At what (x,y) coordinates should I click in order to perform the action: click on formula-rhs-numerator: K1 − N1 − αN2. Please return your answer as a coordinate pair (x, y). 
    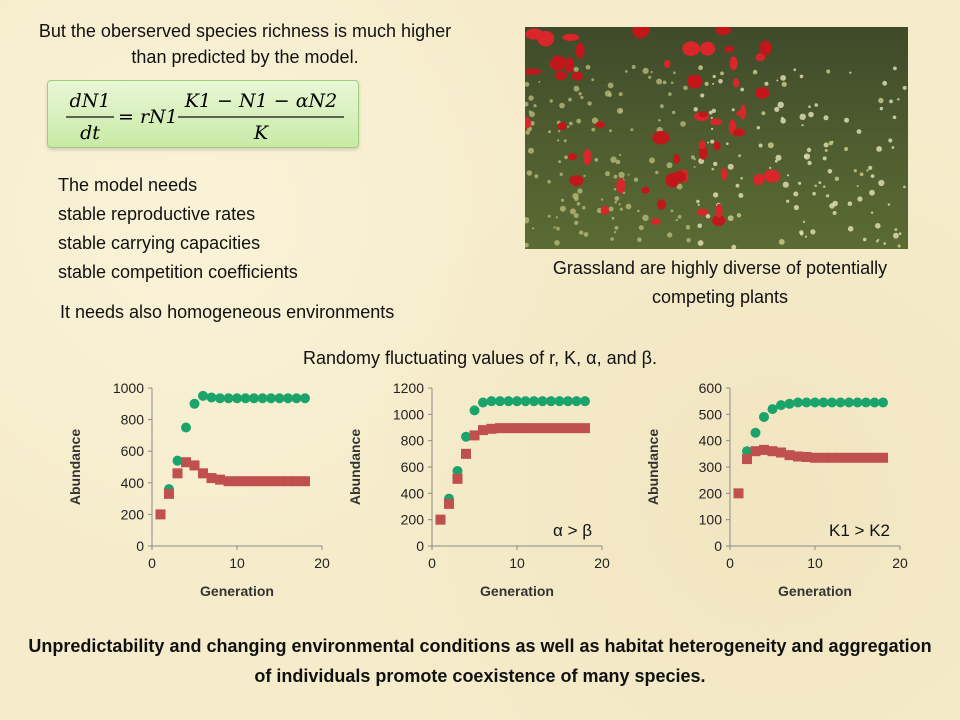
    Looking at the image, I should click on (261, 101).